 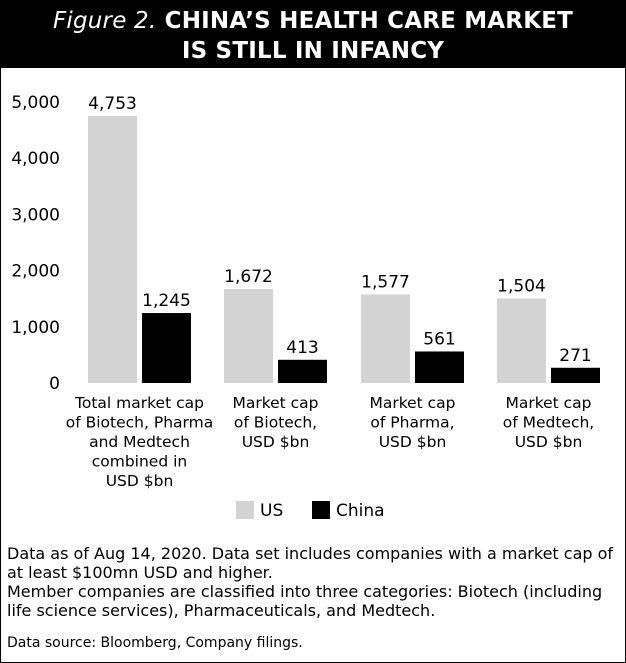 What do you see at coordinates (360, 511) in the screenshot?
I see `legend-label-china: China` at bounding box center [360, 511].